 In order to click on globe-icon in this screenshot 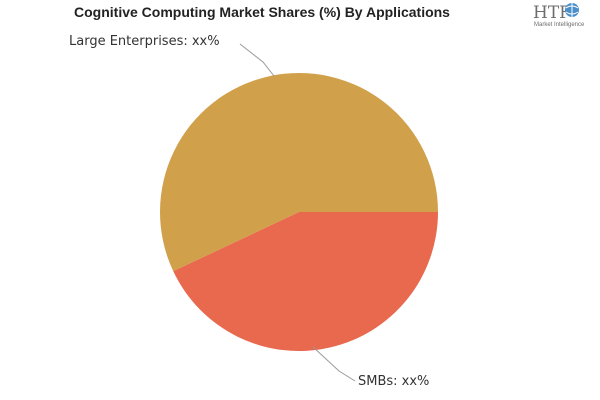, I will do `click(572, 10)`.